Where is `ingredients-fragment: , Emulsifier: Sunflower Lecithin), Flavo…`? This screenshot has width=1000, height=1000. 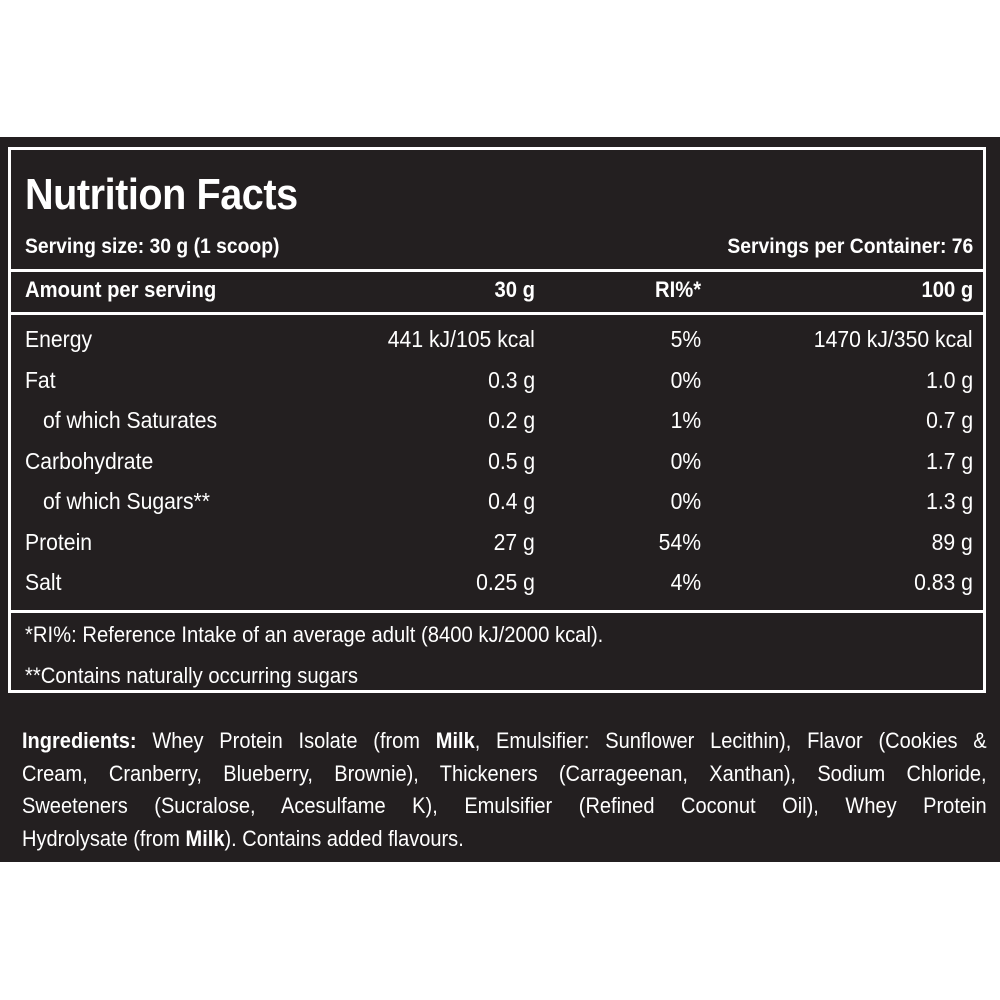 ingredients-fragment: , Emulsifier: Sunflower Lecithin), Flavo… is located at coordinates (730, 740).